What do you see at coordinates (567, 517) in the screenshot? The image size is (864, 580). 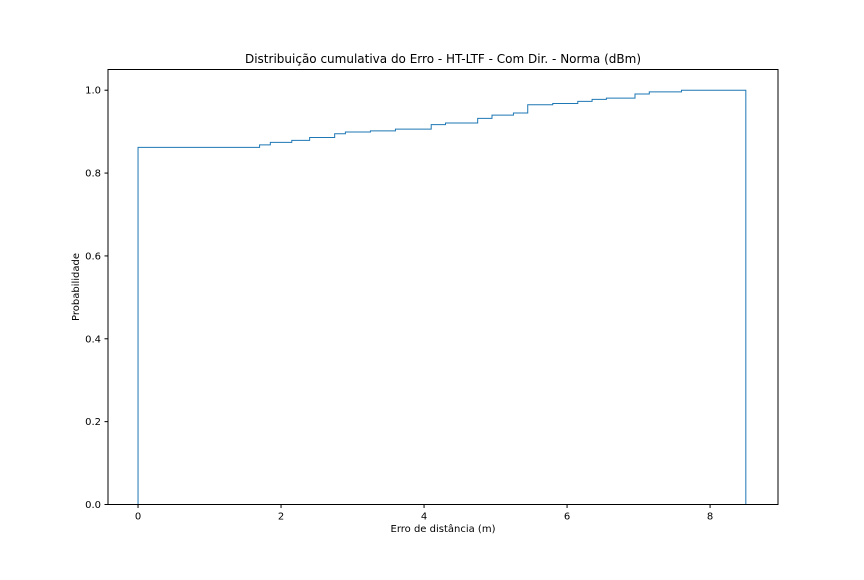 I see `x-tick-label: 6` at bounding box center [567, 517].